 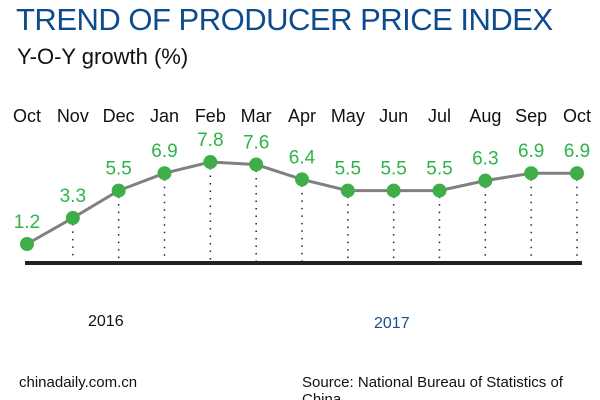 What do you see at coordinates (164, 116) in the screenshot?
I see `x-tick-label: Jan` at bounding box center [164, 116].